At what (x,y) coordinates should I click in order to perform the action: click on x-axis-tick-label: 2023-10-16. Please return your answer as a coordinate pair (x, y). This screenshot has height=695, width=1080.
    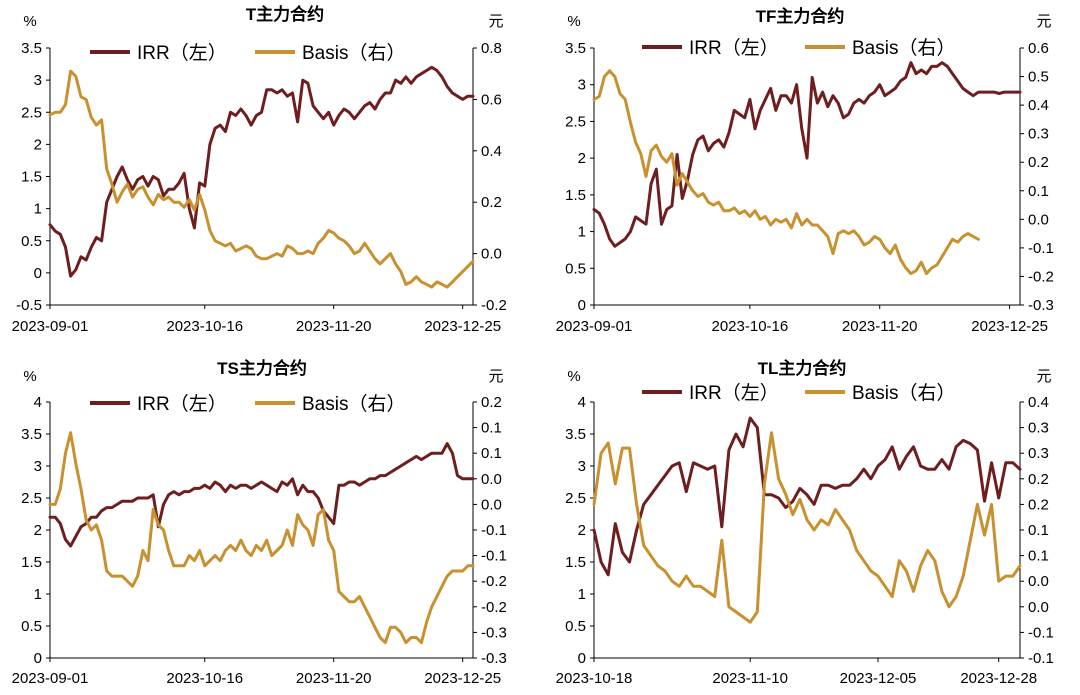
    Looking at the image, I should click on (204, 326).